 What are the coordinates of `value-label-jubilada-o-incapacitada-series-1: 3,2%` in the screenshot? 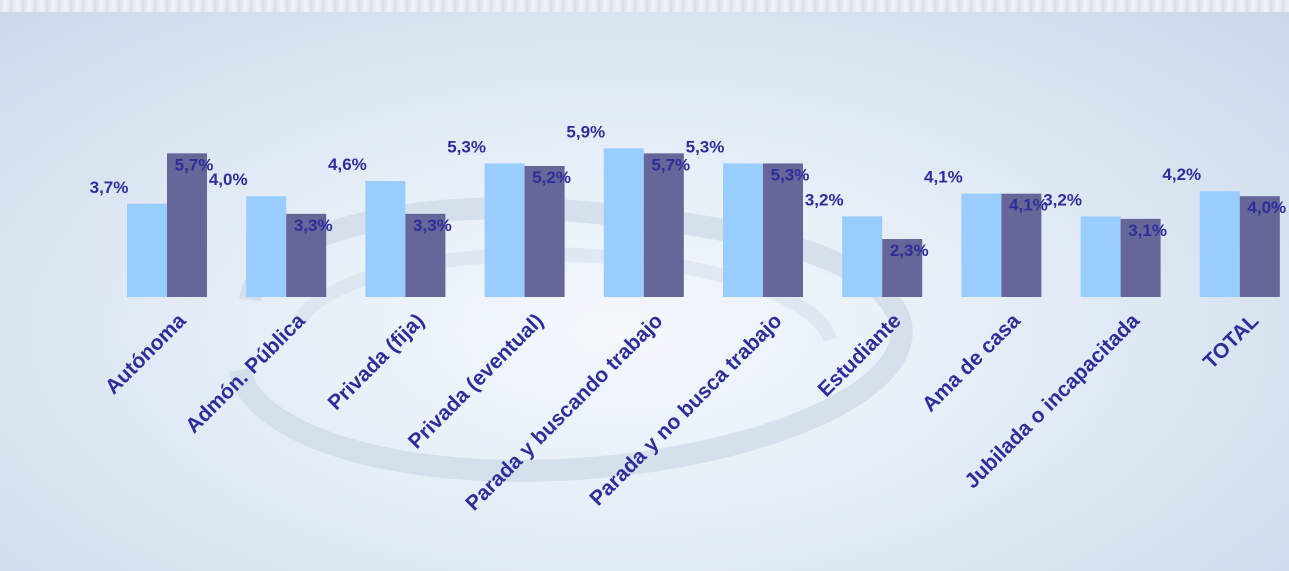 It's located at (1062, 199).